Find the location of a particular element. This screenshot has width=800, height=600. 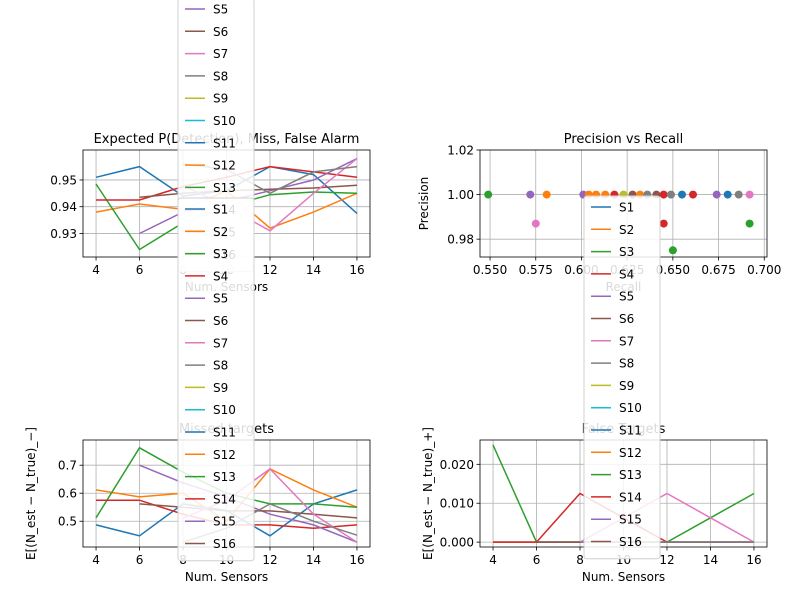

p2-legend: S1 S2 S3 S4 S5 S6 S7 S8 S9 S10 S11 S12 S13 S14 S15 S16 is located at coordinates (622, 377).